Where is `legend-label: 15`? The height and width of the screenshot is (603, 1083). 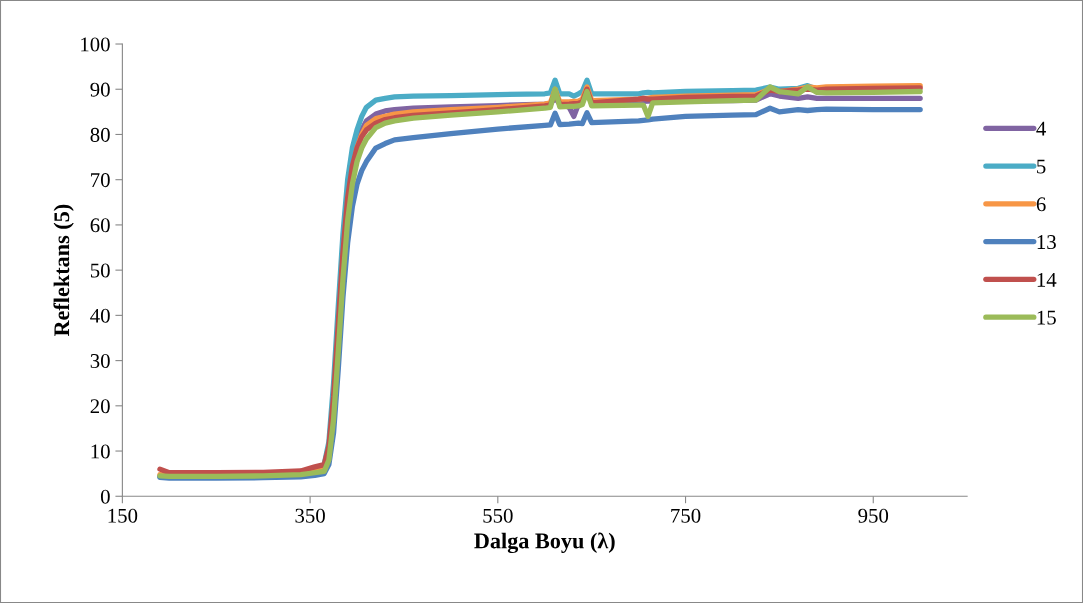 legend-label: 15 is located at coordinates (1046, 317).